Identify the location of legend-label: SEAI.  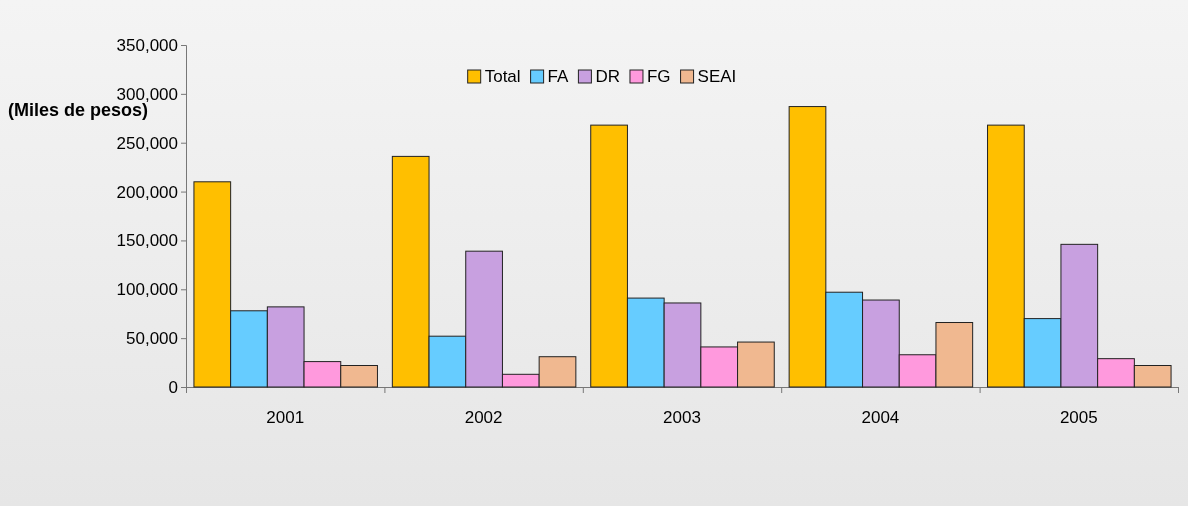
(717, 76).